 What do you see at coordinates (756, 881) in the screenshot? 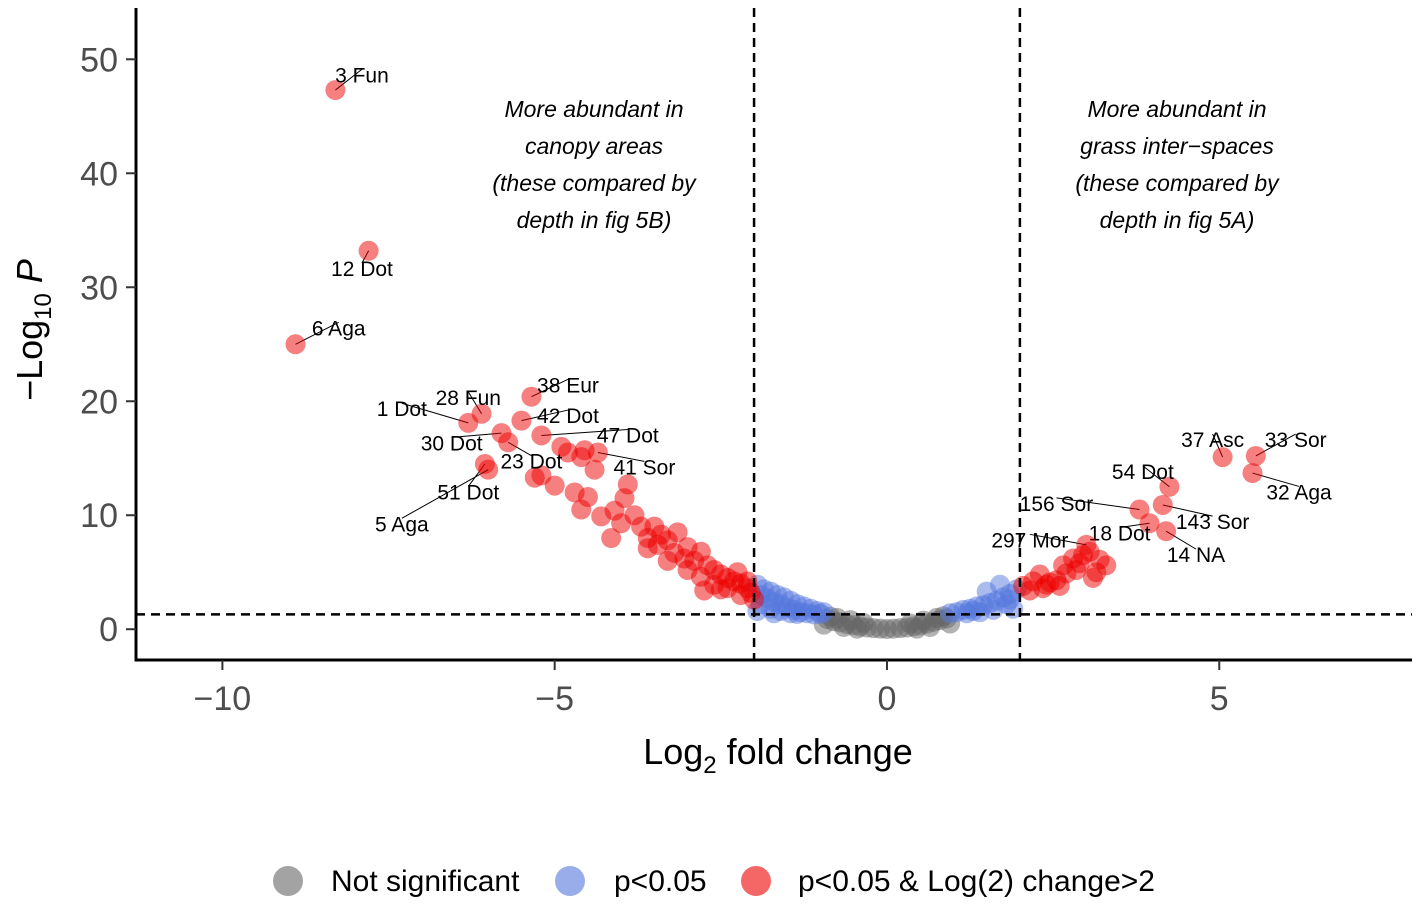
I see `legend-swatch-both` at bounding box center [756, 881].